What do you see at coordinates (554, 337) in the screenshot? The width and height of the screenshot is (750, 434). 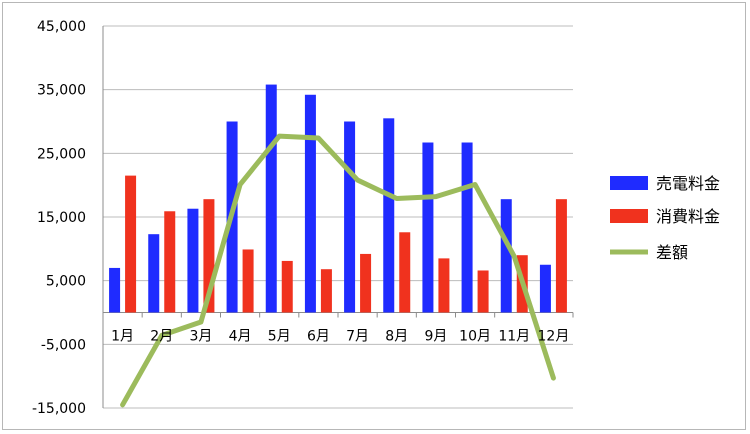 I see `x-category-label: 12月` at bounding box center [554, 337].